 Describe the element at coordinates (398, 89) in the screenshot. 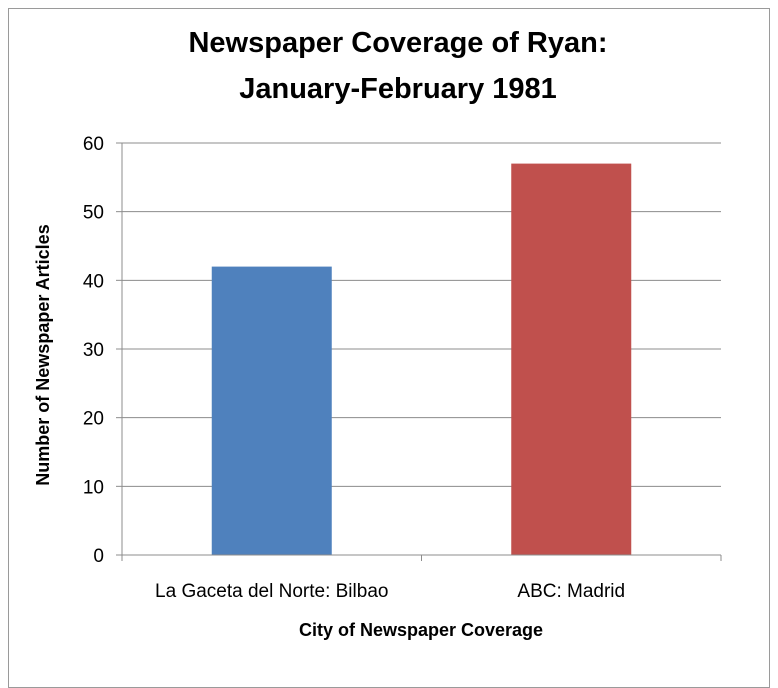

I see `chart-subtitle: January-February 1981` at that location.